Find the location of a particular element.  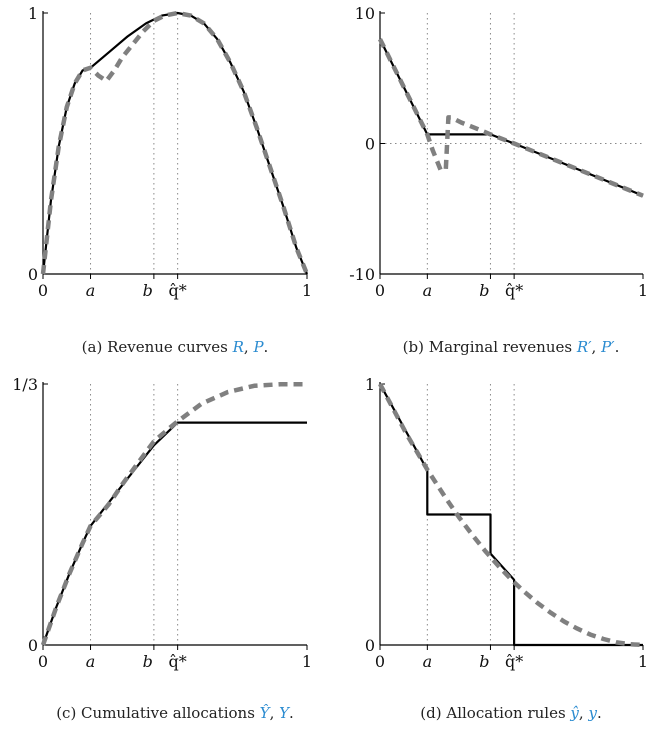

caption-sym2: Y is located at coordinates (285, 713).